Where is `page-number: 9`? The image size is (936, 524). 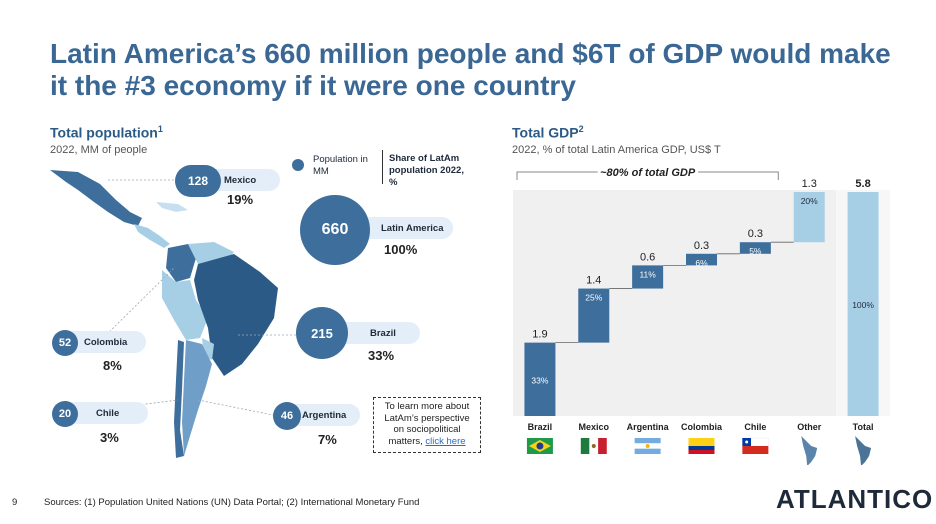 page-number: 9 is located at coordinates (15, 502).